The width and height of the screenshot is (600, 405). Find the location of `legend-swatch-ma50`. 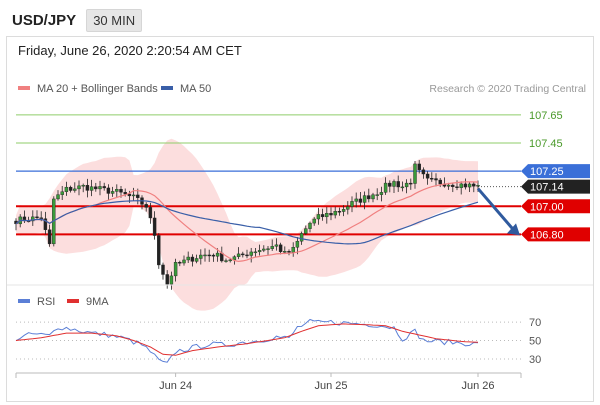

legend-swatch-ma50 is located at coordinates (167, 88).